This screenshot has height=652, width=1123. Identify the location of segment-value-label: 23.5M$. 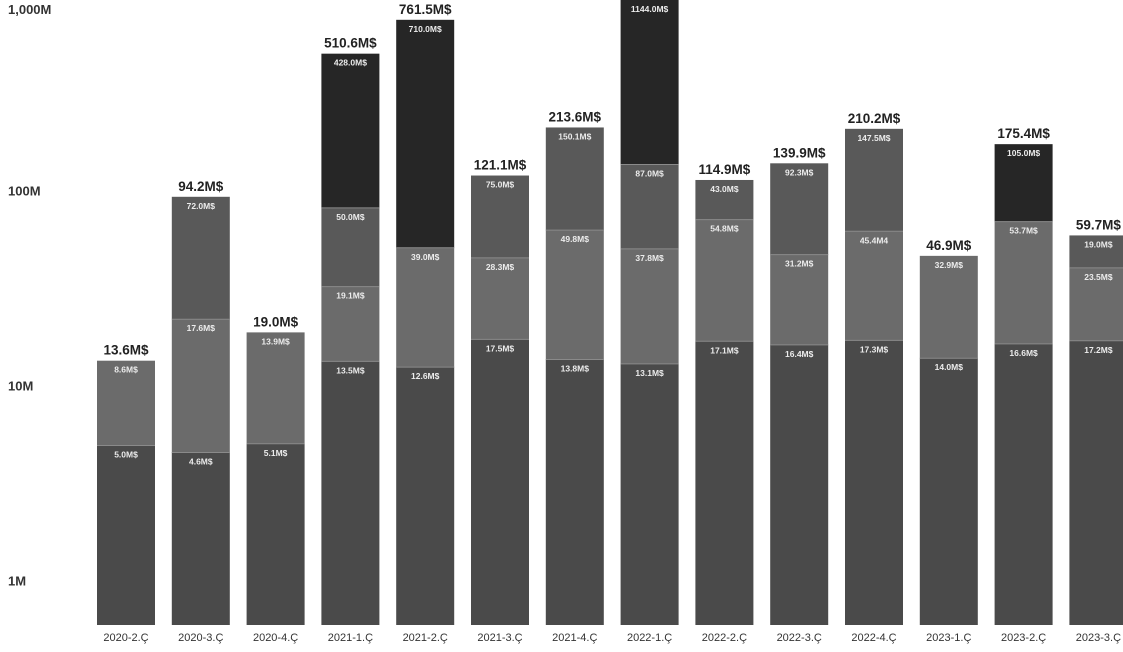
(1098, 277).